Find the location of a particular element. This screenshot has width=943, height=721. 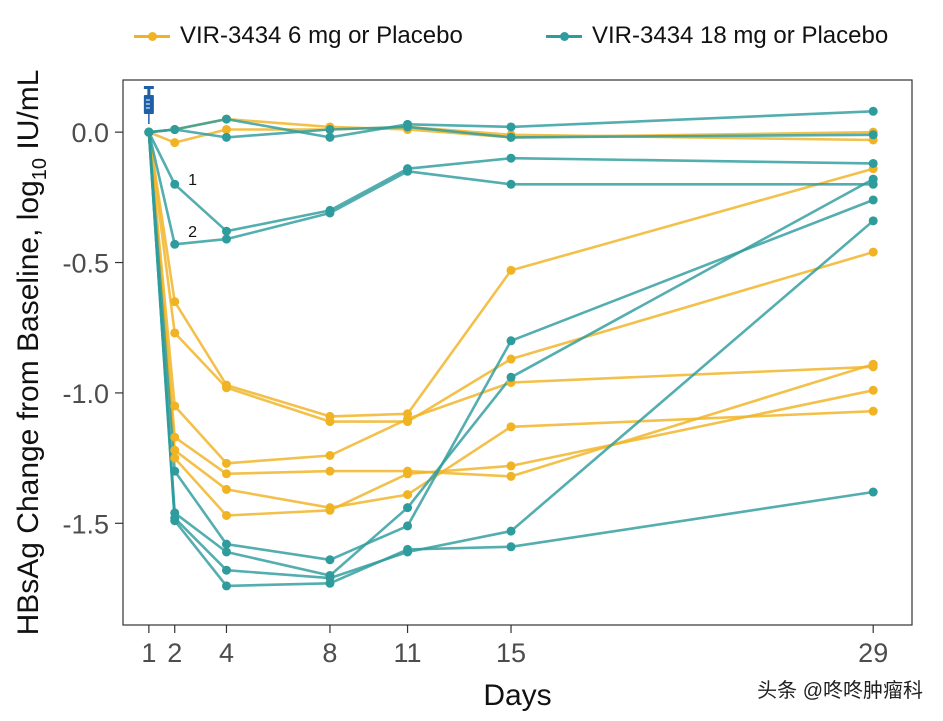

y-axis-title-subscript: 10 is located at coordinates (40, 169).